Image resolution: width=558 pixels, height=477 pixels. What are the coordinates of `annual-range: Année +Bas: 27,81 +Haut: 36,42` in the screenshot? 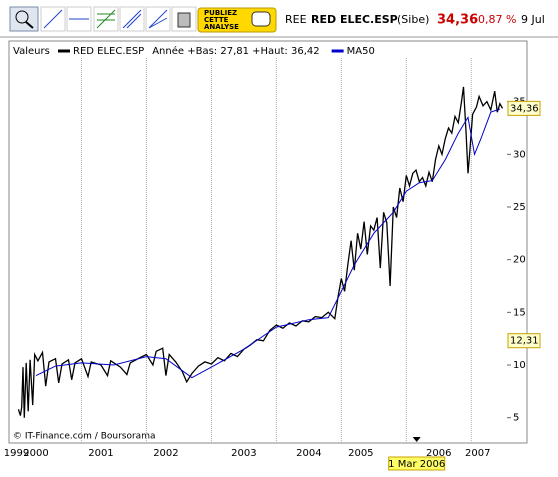 It's located at (235, 51).